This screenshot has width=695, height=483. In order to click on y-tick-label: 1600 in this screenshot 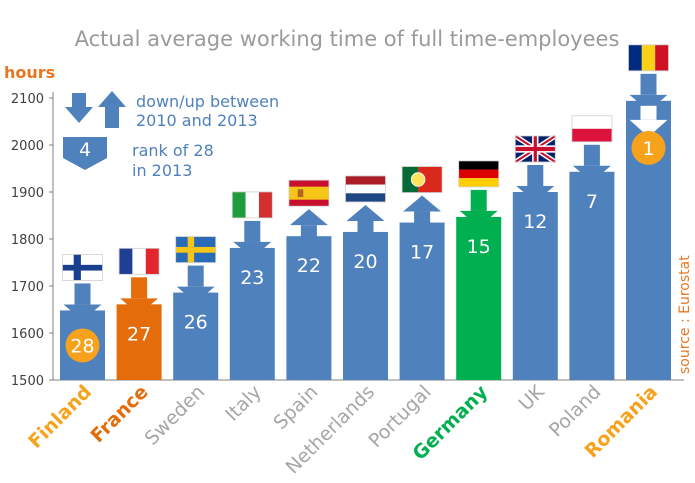, I will do `click(27, 334)`.